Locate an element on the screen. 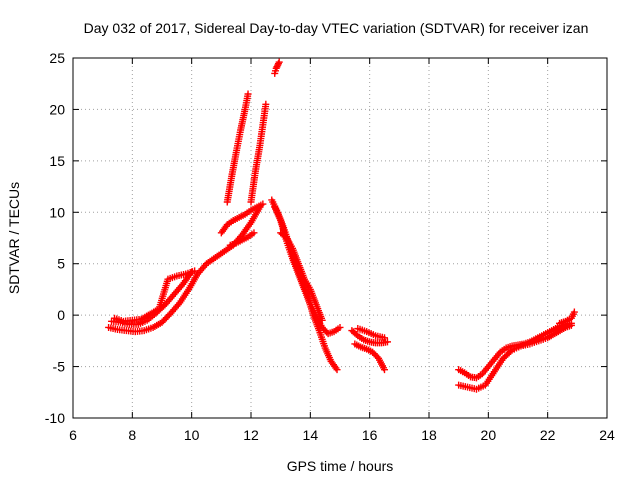 The image size is (640, 480). y-tick-label: 15 is located at coordinates (57, 161).